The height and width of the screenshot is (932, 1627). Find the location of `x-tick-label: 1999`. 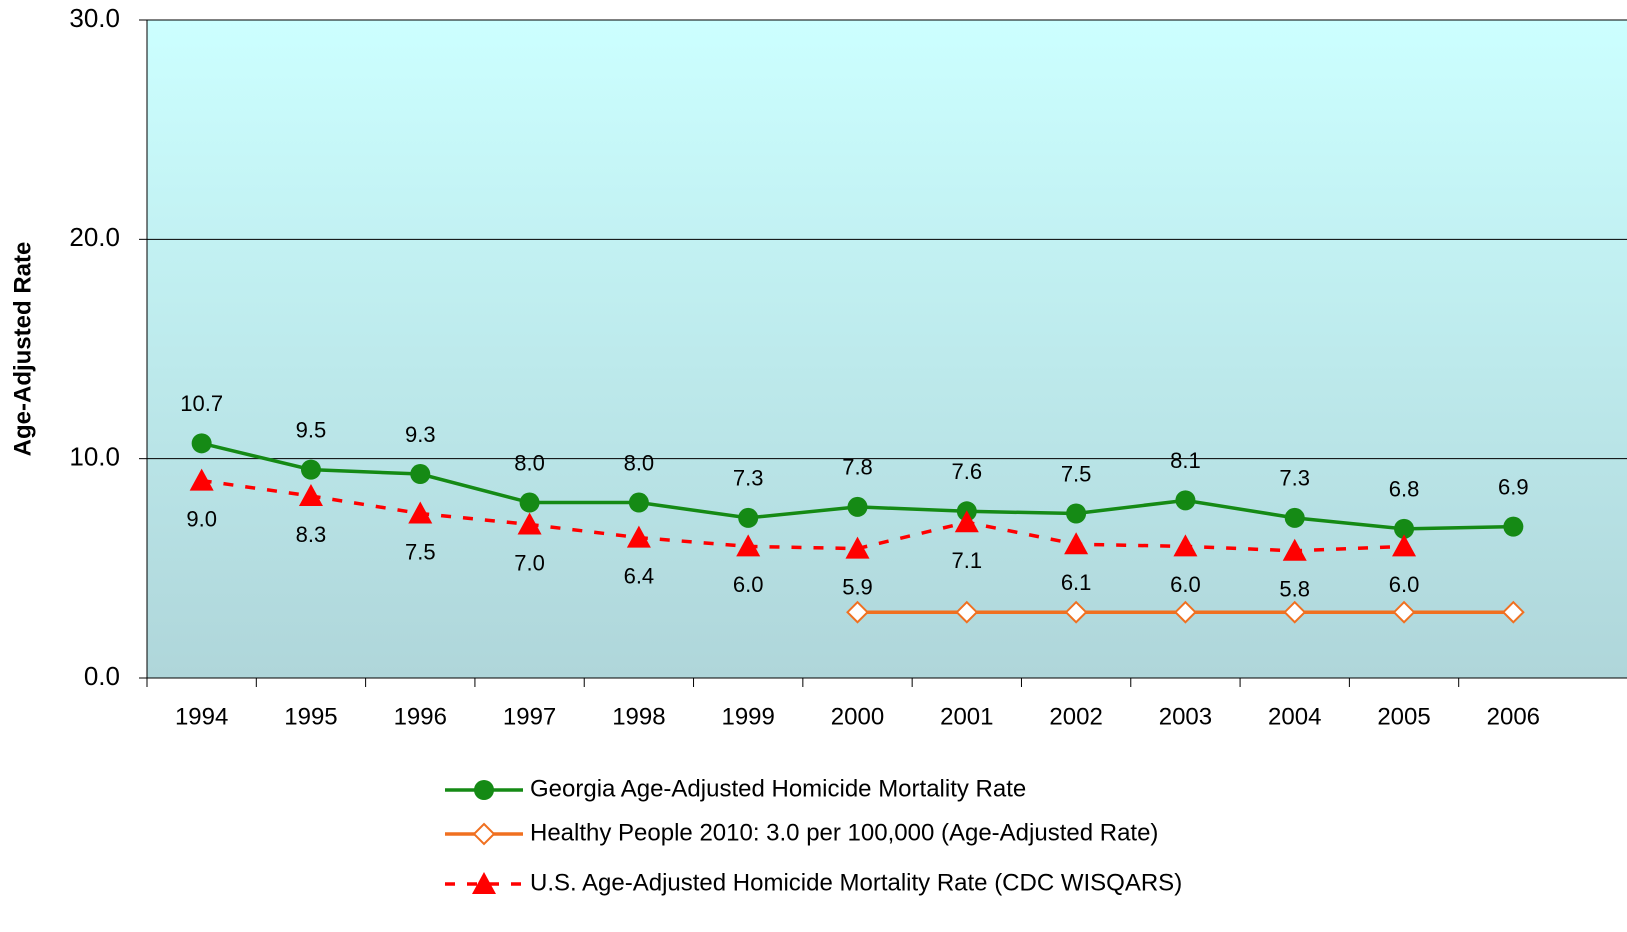

x-tick-label: 1999 is located at coordinates (747, 716).